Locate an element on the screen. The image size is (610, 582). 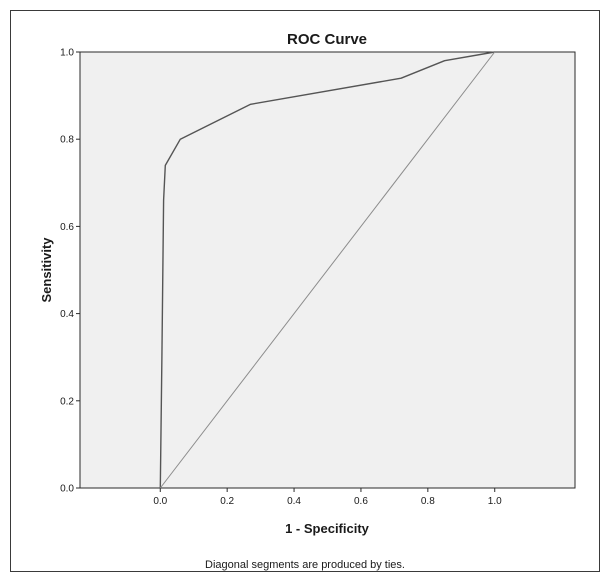
y-tick-label-0-6: 0.6 is located at coordinates (67, 227).